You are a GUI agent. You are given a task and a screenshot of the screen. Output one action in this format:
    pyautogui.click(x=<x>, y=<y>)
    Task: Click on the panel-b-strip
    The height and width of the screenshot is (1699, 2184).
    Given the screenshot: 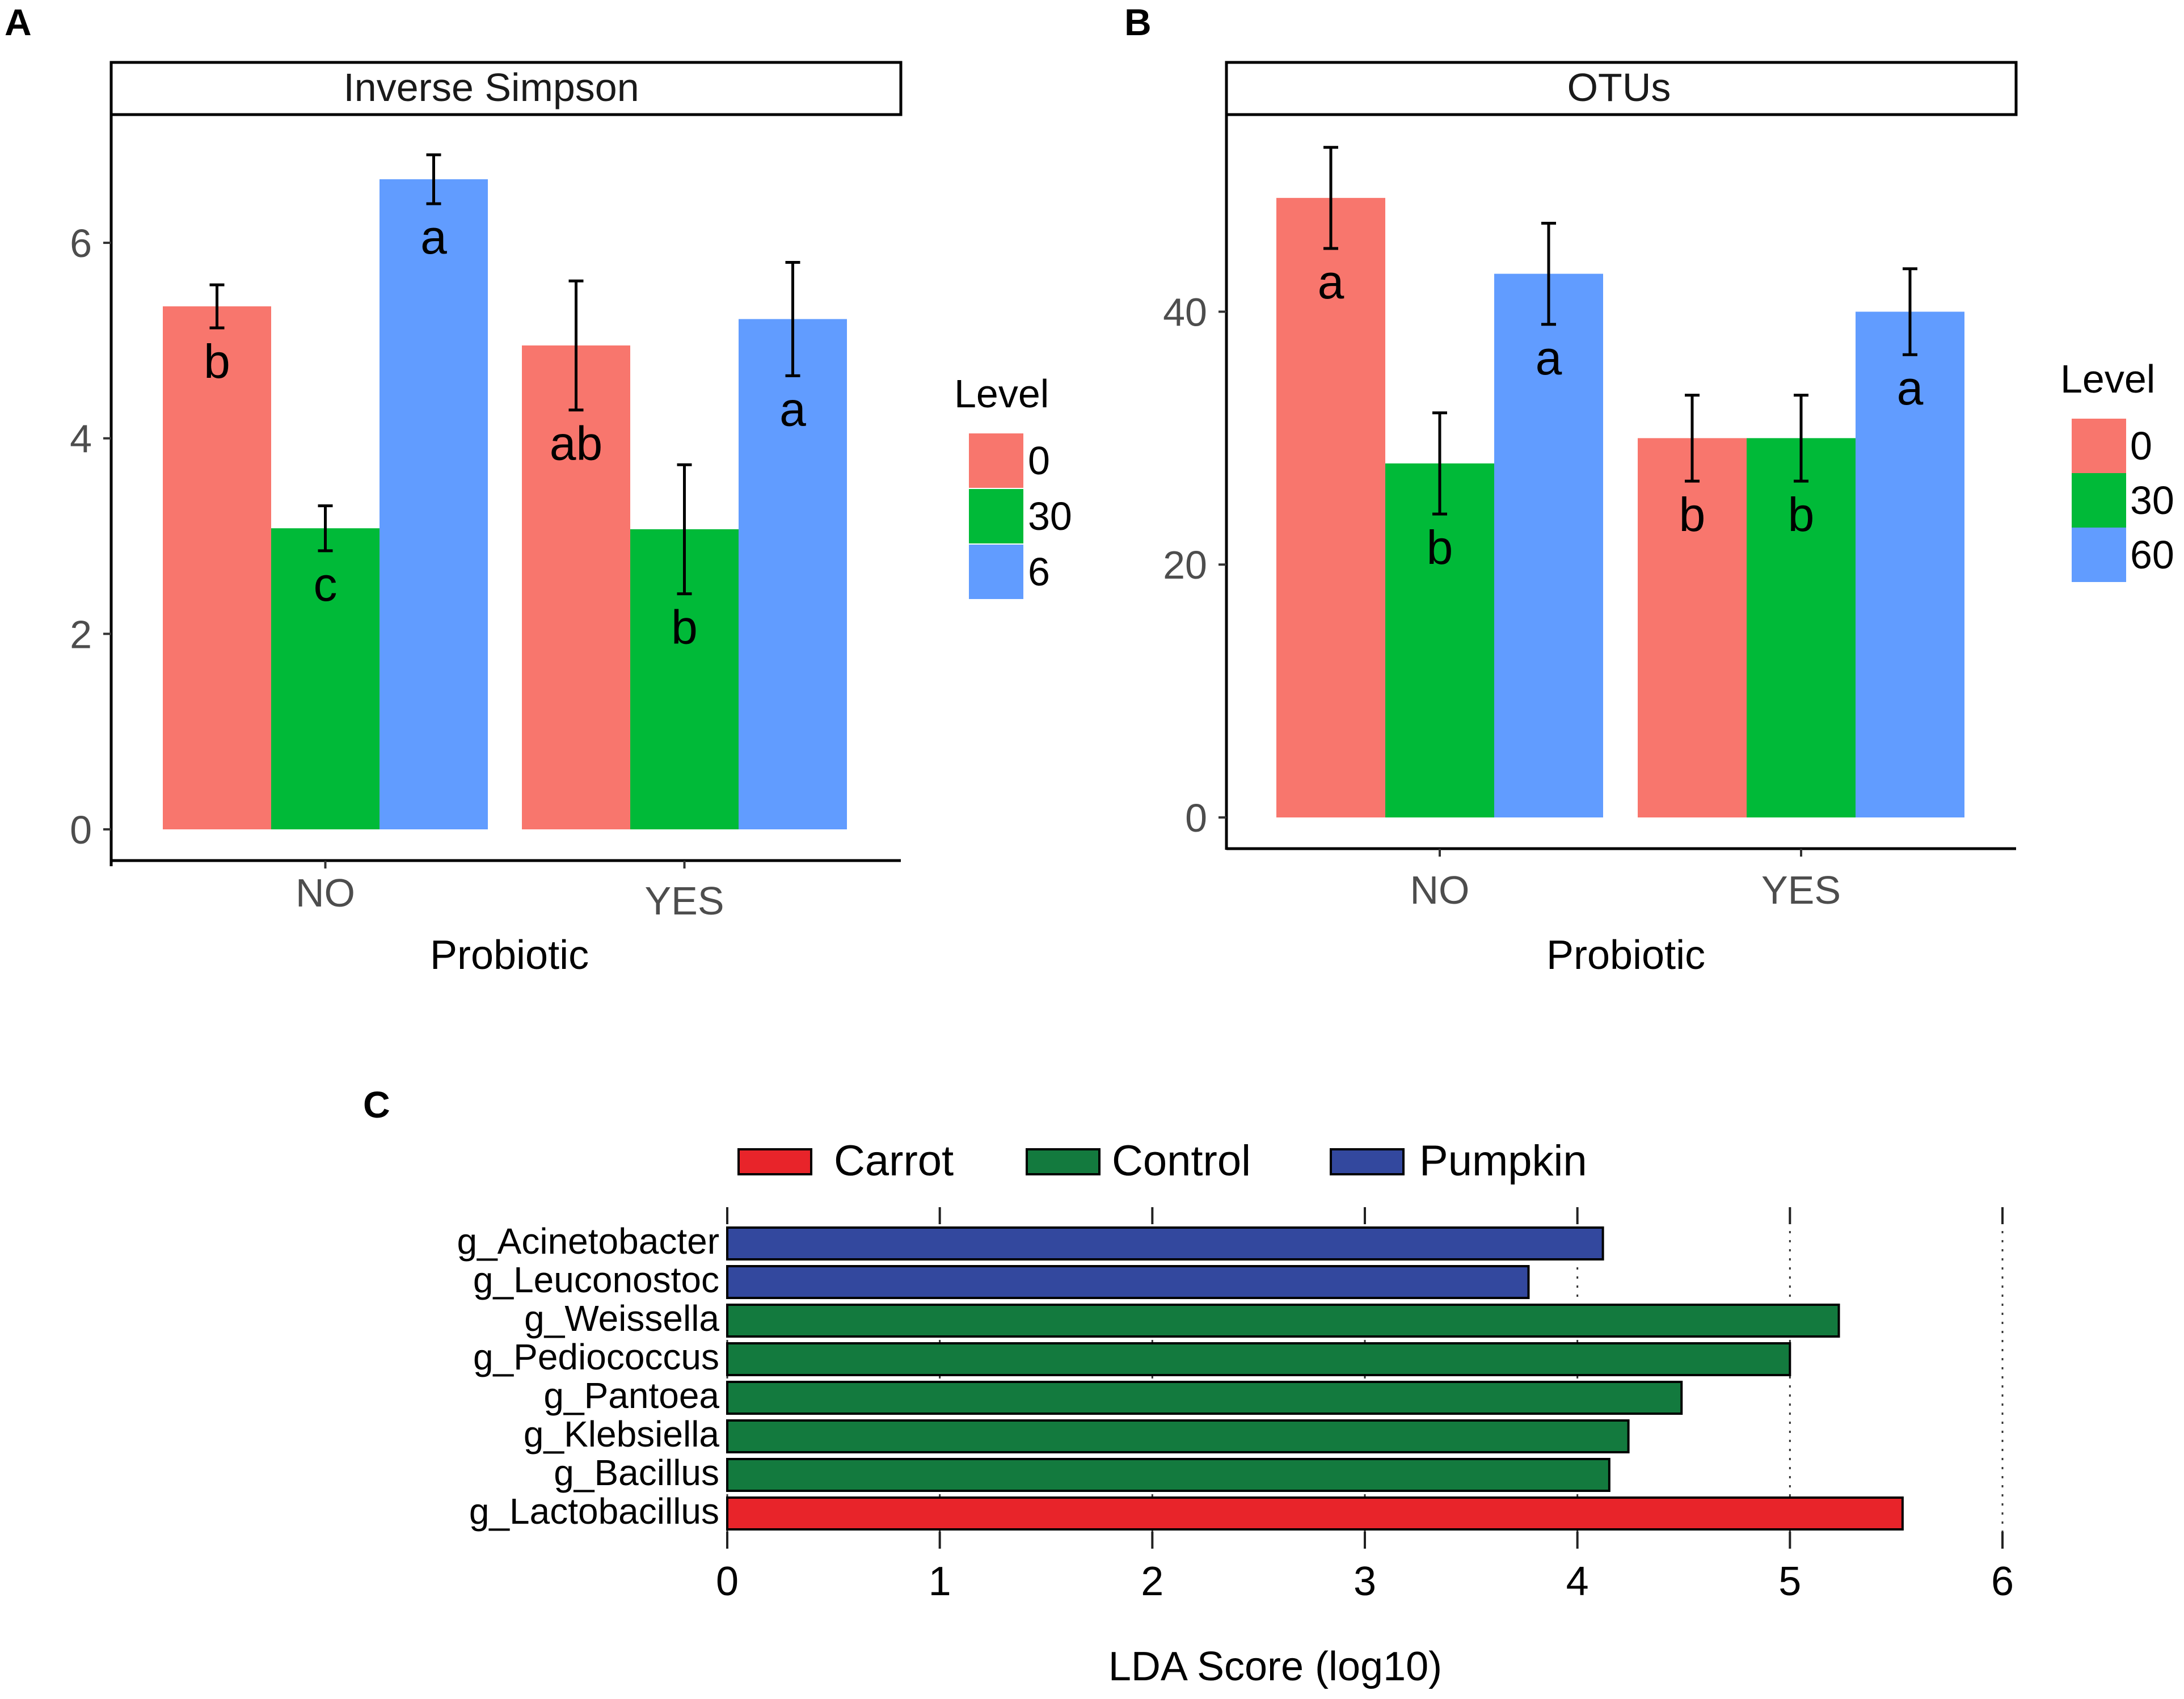 What is the action you would take?
    pyautogui.click(x=1621, y=89)
    